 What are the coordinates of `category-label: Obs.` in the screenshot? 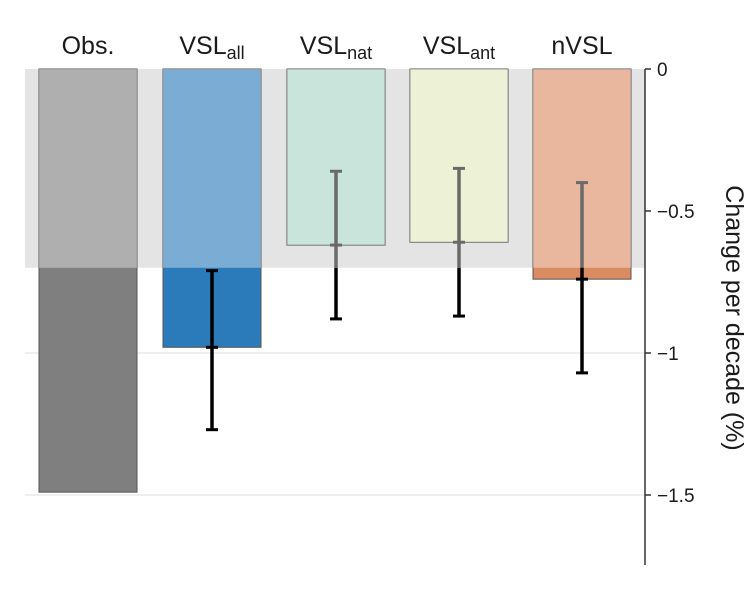 It's located at (88, 46).